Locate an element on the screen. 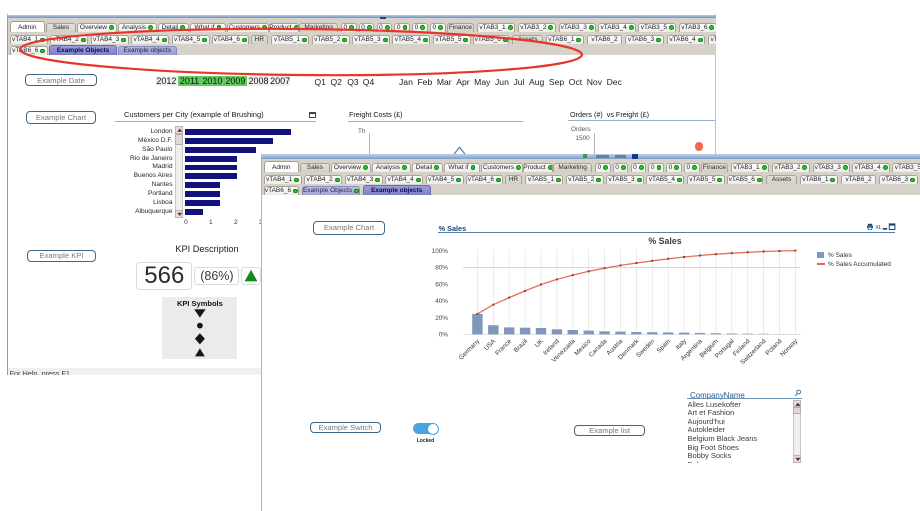 Image resolution: width=920 pixels, height=511 pixels. svg-text: 60% is located at coordinates (441, 284).